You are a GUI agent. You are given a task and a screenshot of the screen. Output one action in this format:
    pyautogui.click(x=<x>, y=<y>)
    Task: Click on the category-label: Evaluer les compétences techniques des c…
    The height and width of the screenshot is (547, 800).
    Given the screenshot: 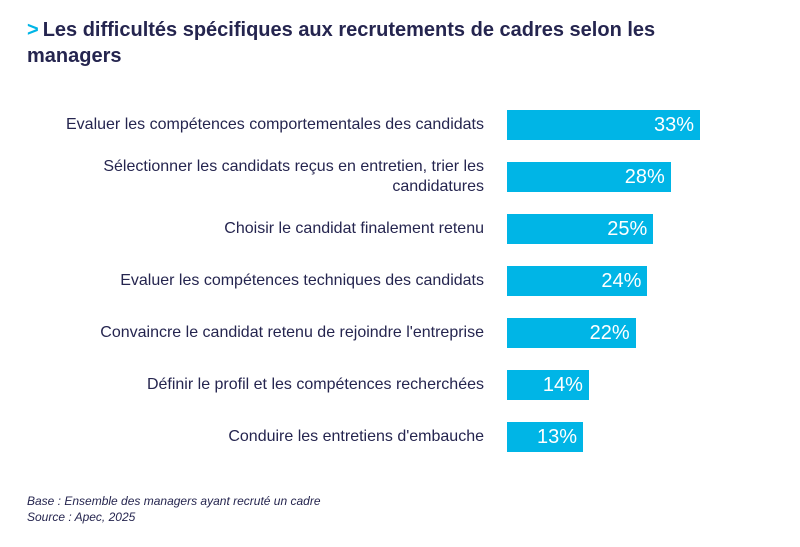 What is the action you would take?
    pyautogui.click(x=264, y=281)
    